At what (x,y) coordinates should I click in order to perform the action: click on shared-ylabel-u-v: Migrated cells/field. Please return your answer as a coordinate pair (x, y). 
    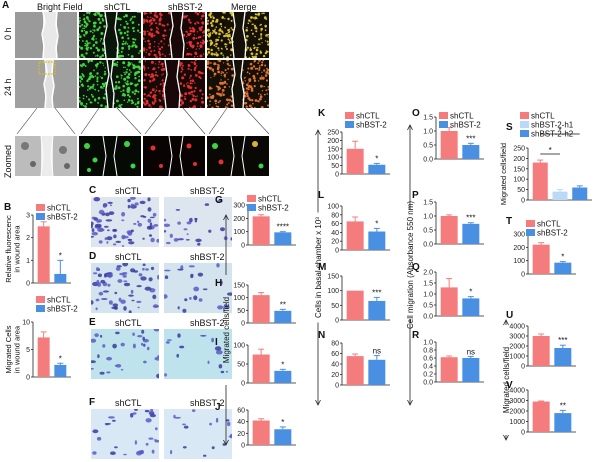
    Looking at the image, I should click on (506, 380).